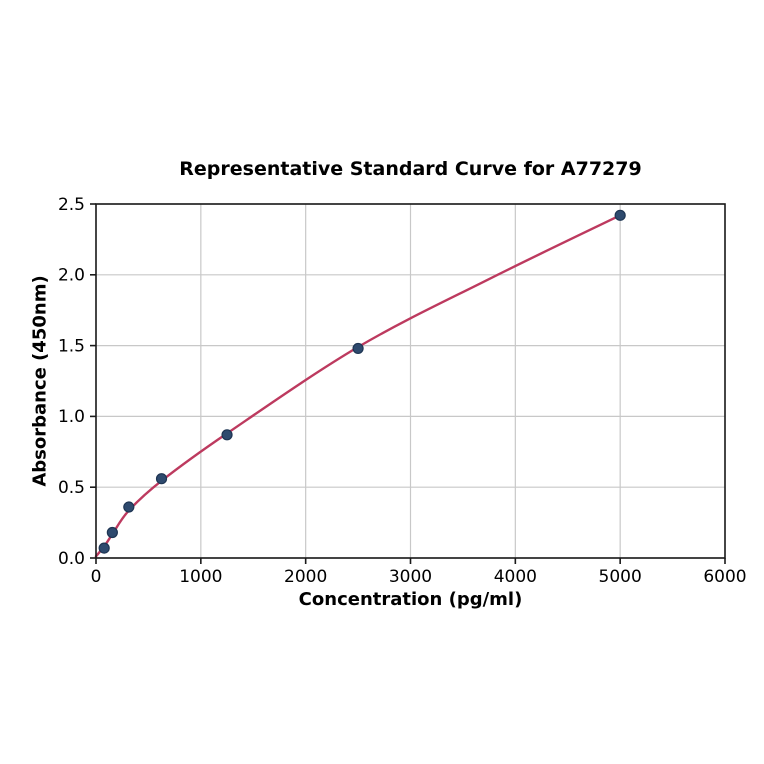  I want to click on y-tick-label: 2.5, so click(71, 205).